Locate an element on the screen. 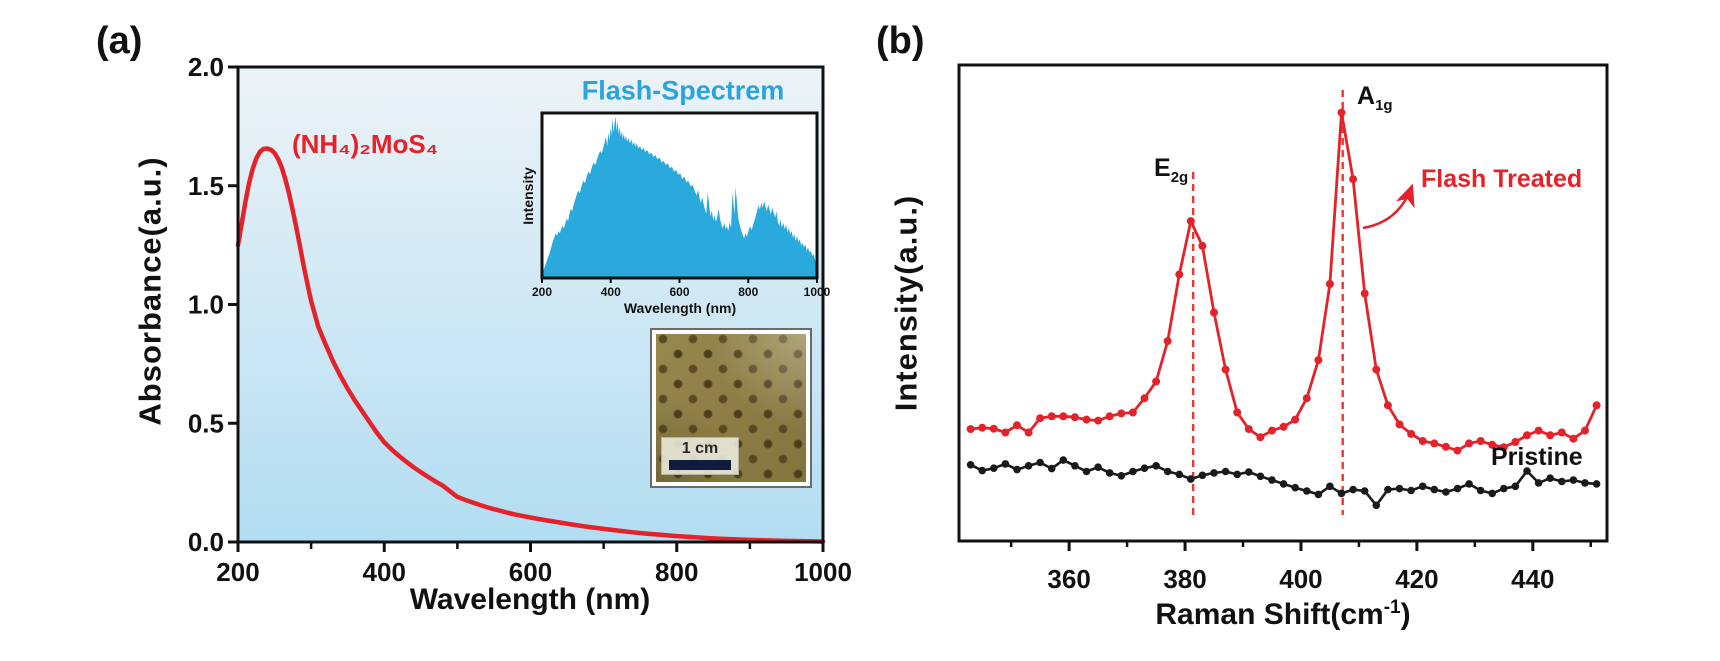 This screenshot has height=661, width=1720. y-tick-label: 2.0 is located at coordinates (206, 67).